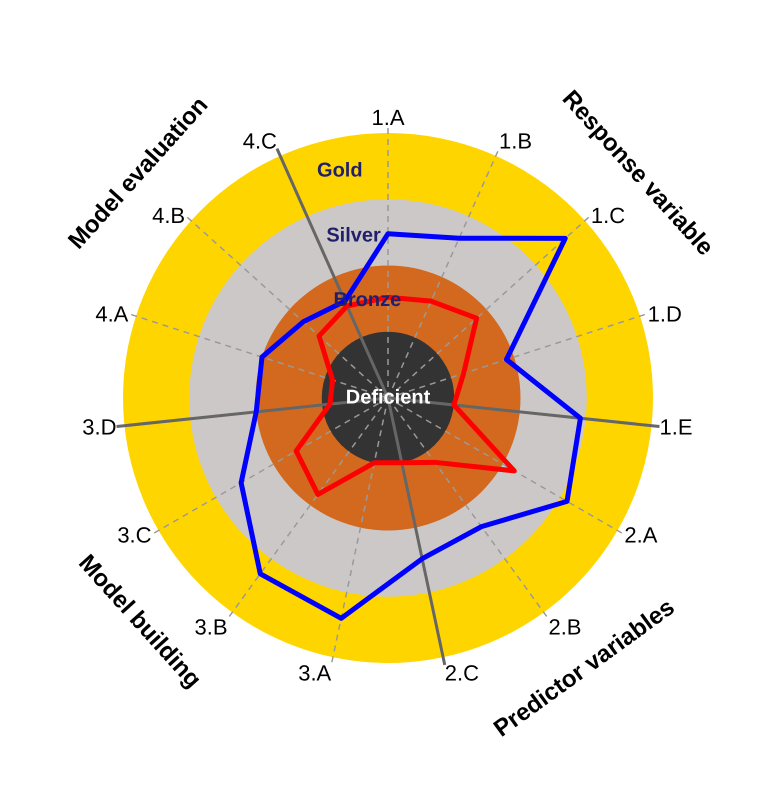  I want to click on text: Deficient, so click(388, 397).